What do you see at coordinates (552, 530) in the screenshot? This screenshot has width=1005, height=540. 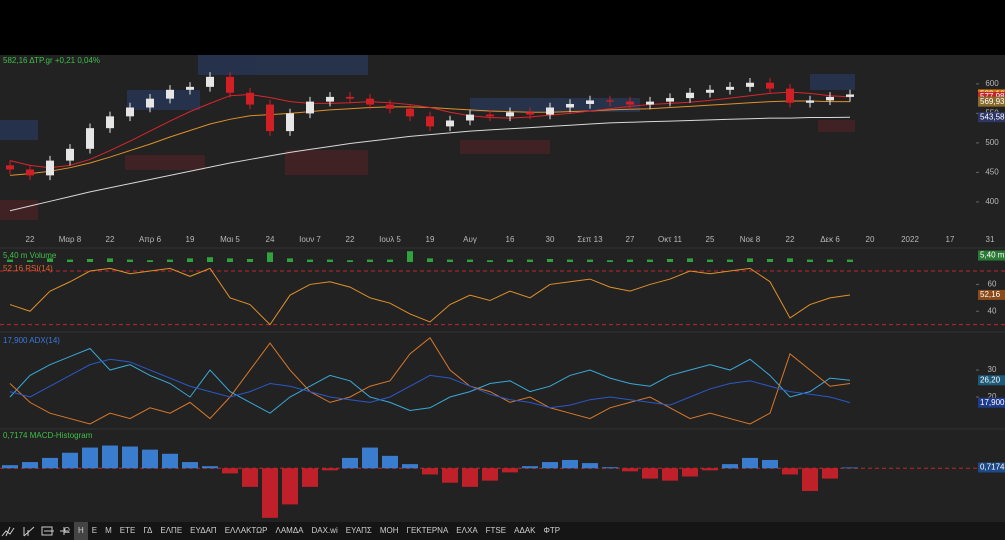 I see `symbol-tab: ΦΤΡ` at bounding box center [552, 530].